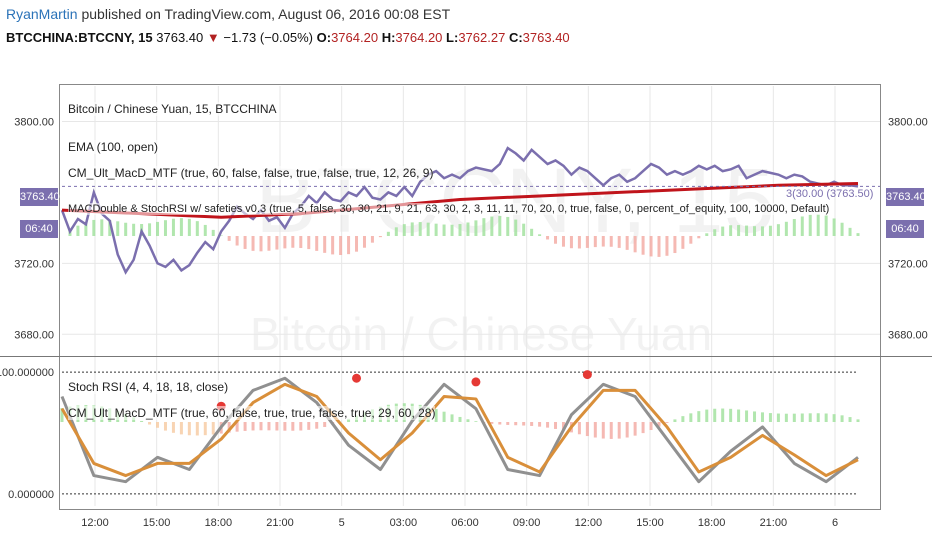  I want to click on down-arrow-icon: ▼, so click(213, 37).